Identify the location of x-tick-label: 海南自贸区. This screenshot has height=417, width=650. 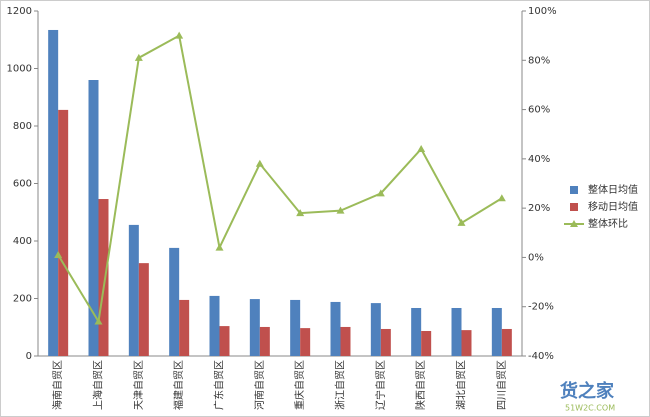
(57, 385).